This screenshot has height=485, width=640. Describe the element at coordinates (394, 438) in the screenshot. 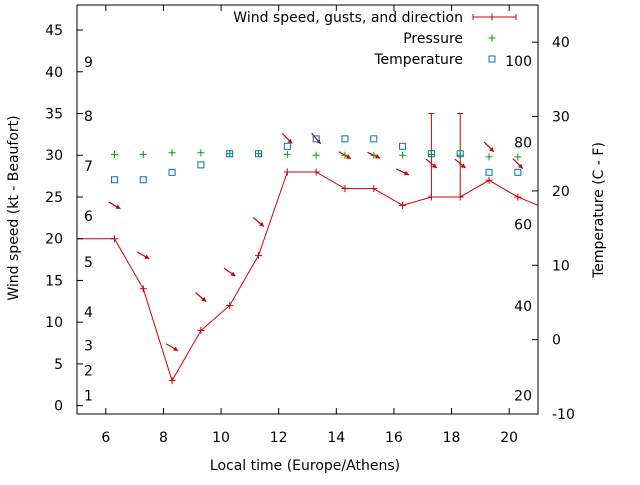

I see `x-tick-label: 16` at that location.